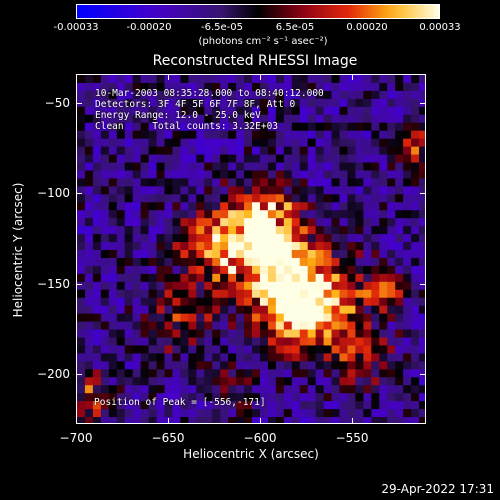 Image resolution: width=500 pixels, height=500 pixels. I want to click on colorbar-tick: 6.5e-05, so click(295, 27).